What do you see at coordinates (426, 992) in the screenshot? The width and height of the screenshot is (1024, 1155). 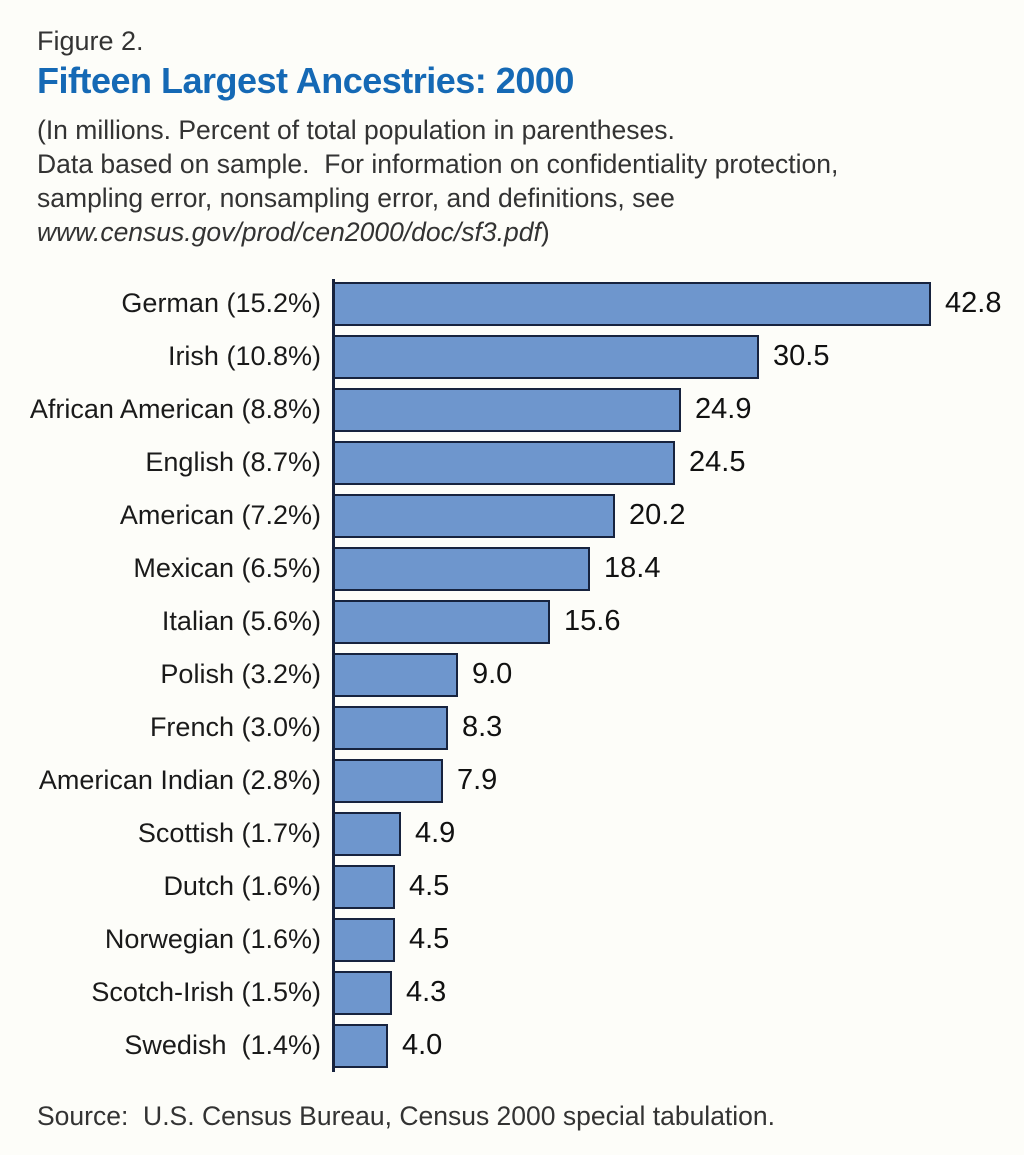 I see `value-label: 4.3` at bounding box center [426, 992].